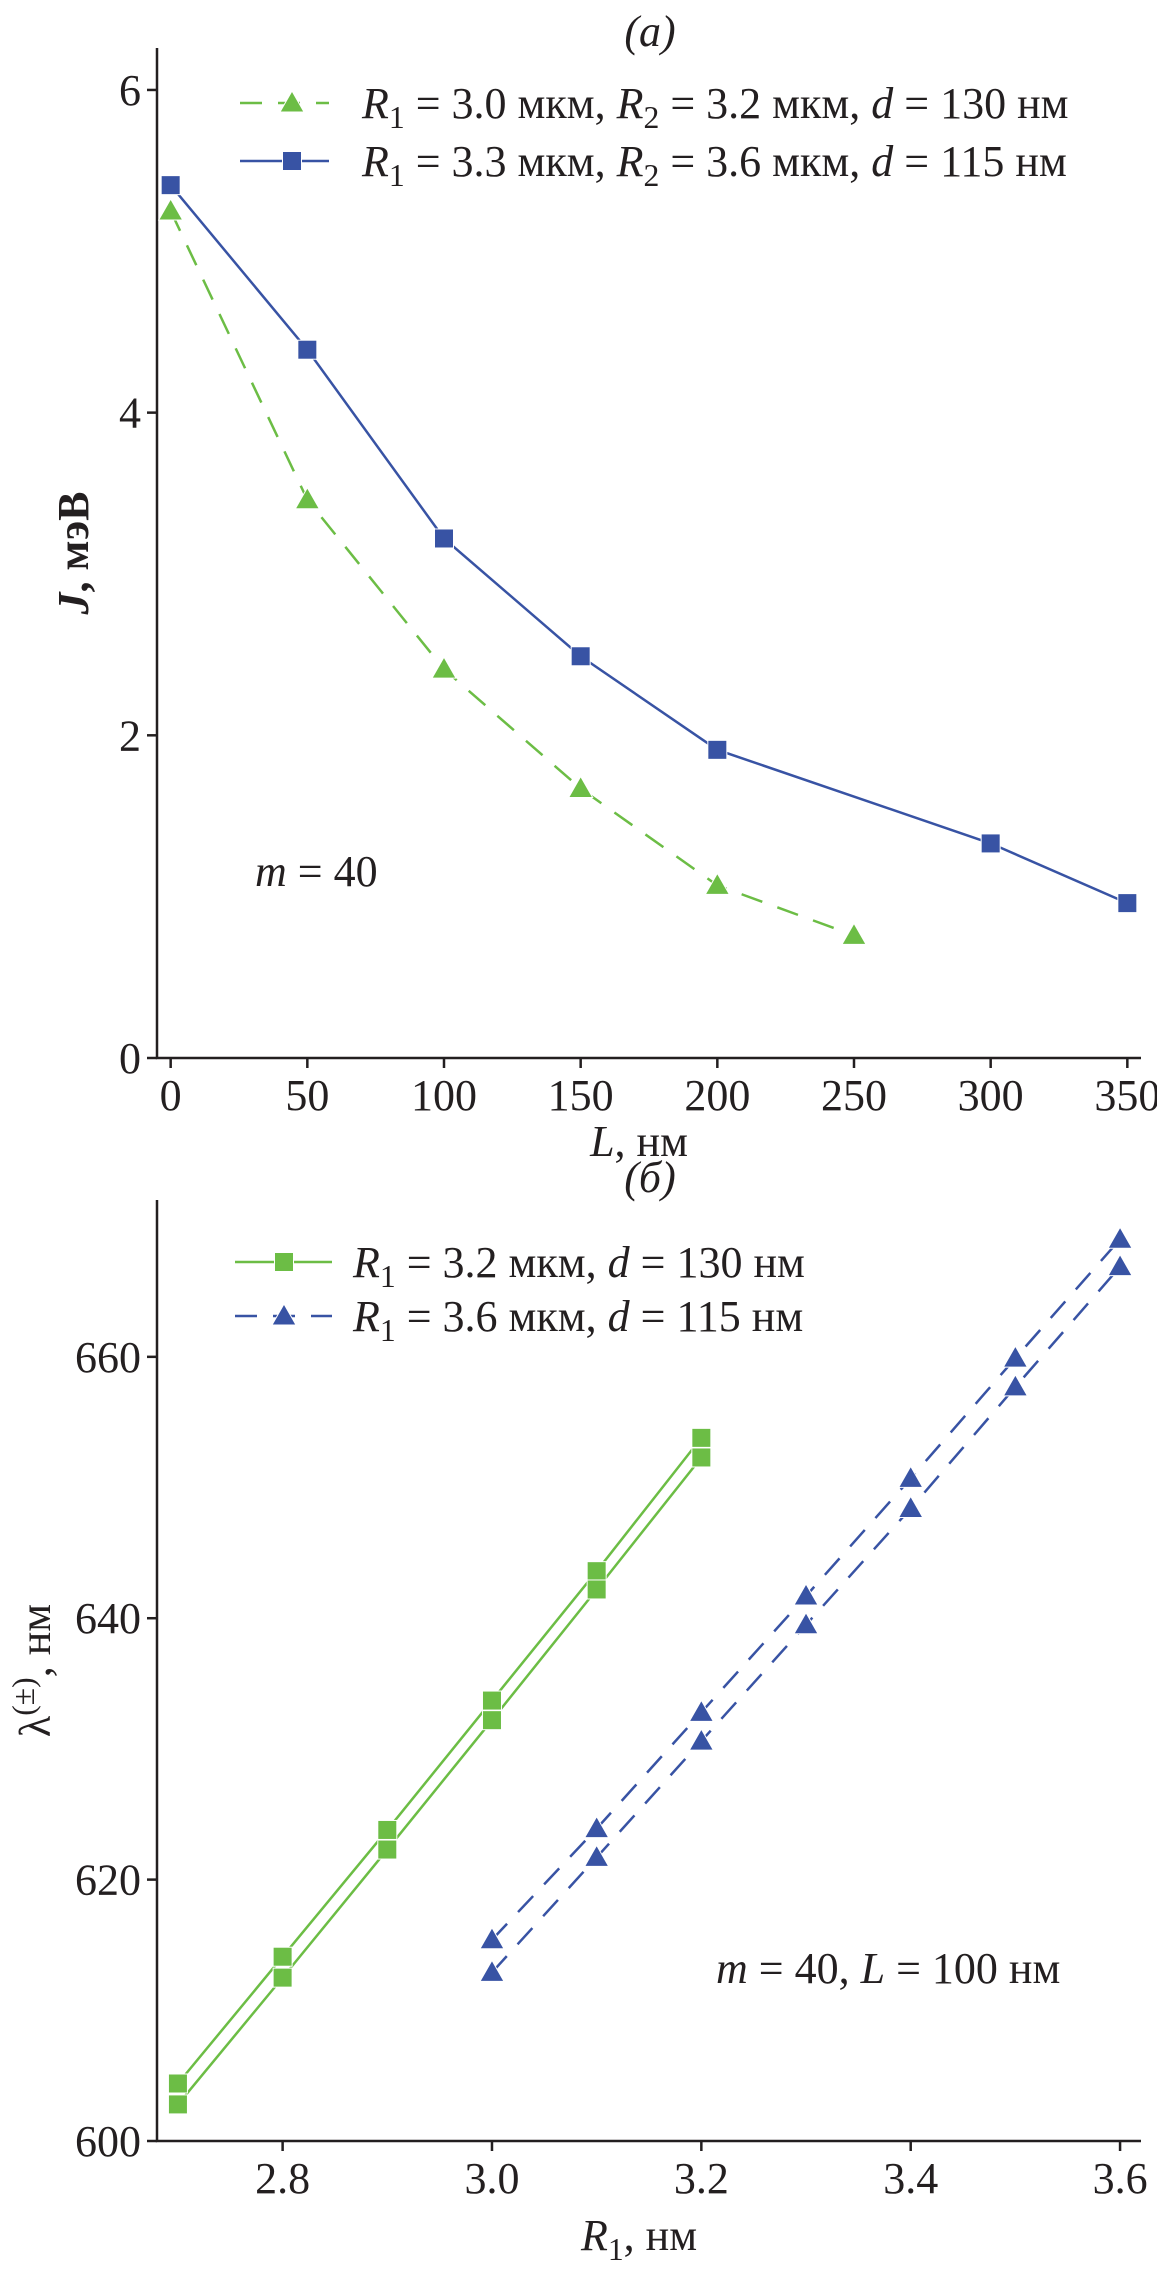  Describe the element at coordinates (601, 1141) in the screenshot. I see `x-axis-label-segment: L` at that location.